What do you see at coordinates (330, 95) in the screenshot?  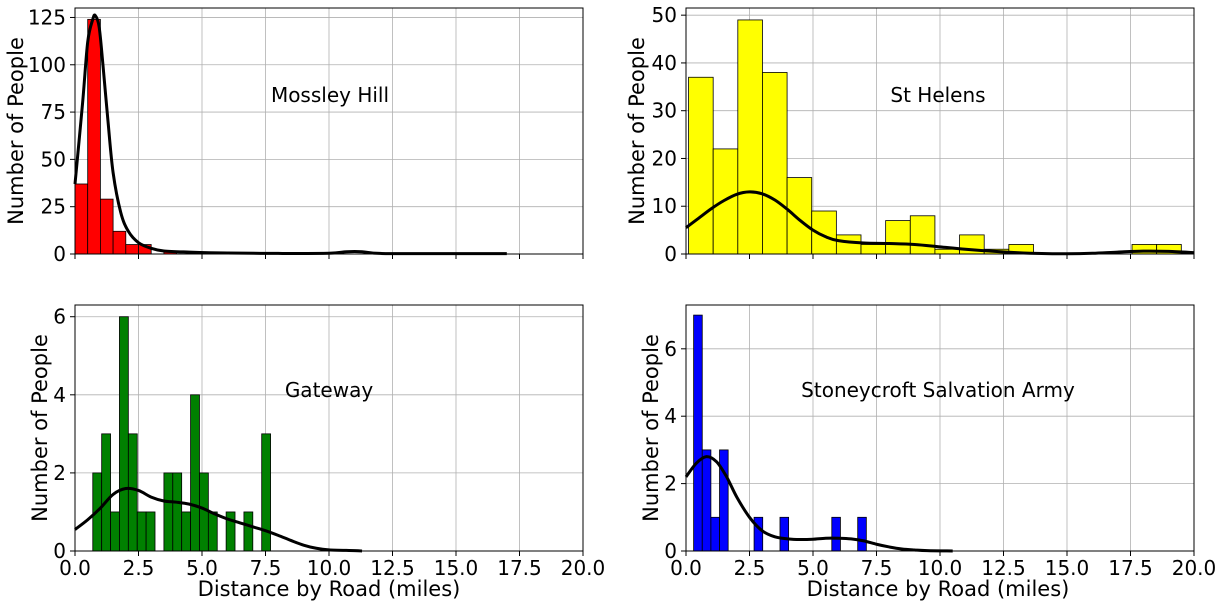 I see `annotation-mossley-hill: Mossley Hill` at bounding box center [330, 95].